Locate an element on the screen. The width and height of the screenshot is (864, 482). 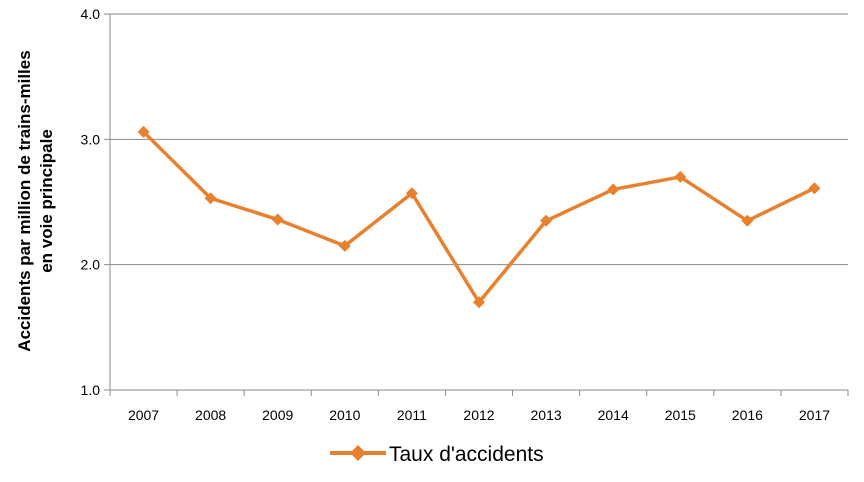
x-tick-label: 2012 is located at coordinates (478, 415).